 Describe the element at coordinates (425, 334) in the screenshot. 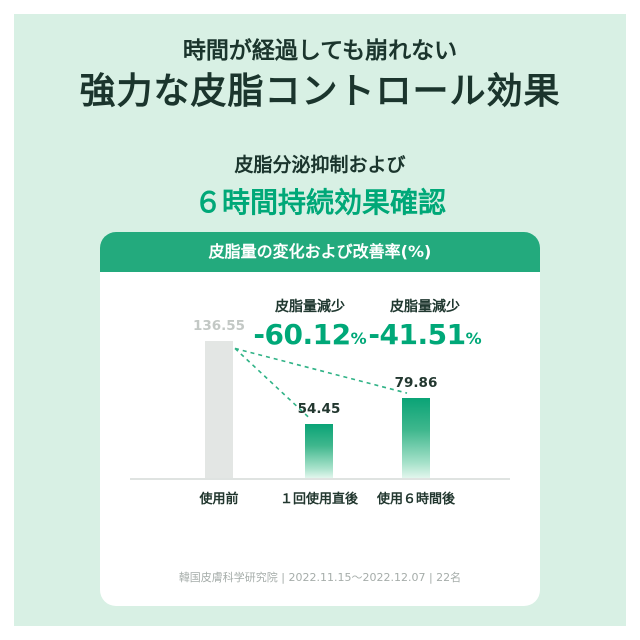

I see `annotation-value: -41.51%` at that location.